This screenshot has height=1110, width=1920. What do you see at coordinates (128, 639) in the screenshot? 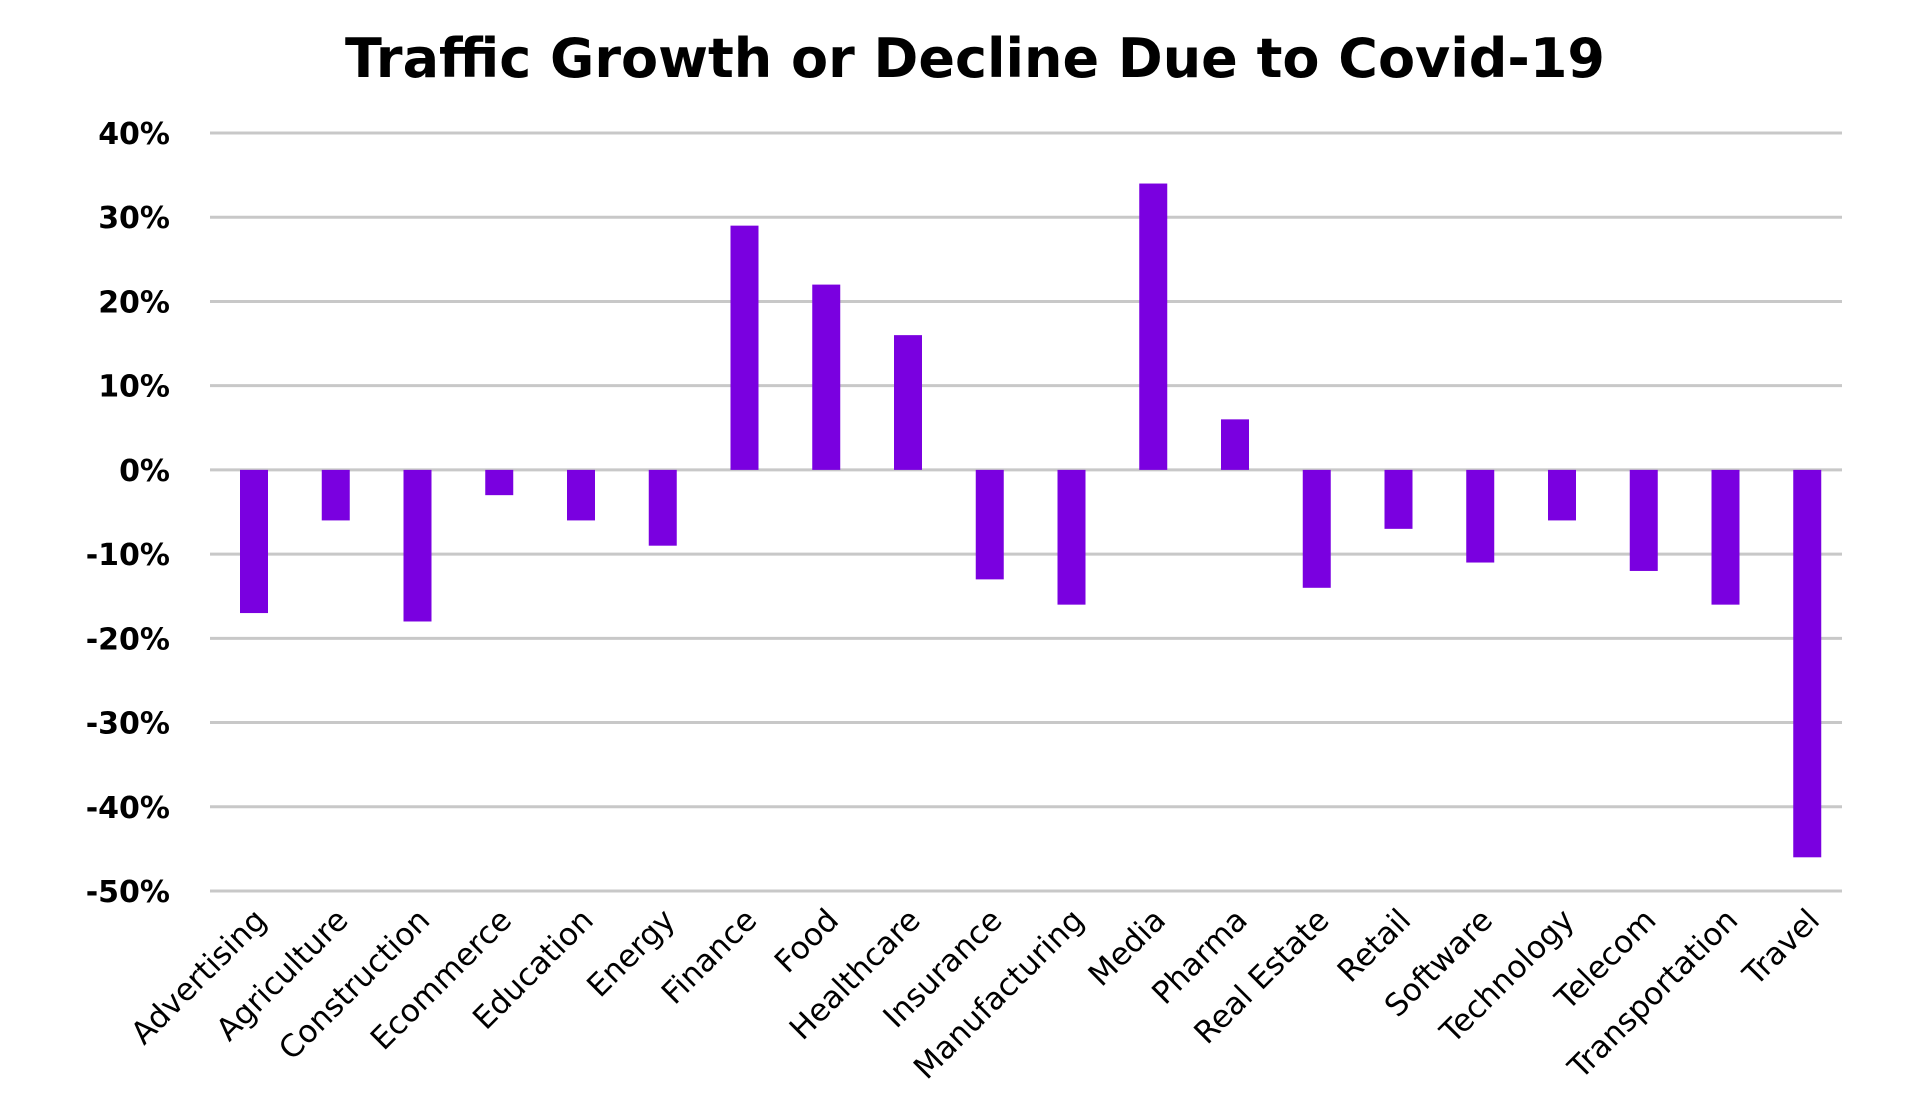
I see `y-tick-label: -20%` at bounding box center [128, 639].